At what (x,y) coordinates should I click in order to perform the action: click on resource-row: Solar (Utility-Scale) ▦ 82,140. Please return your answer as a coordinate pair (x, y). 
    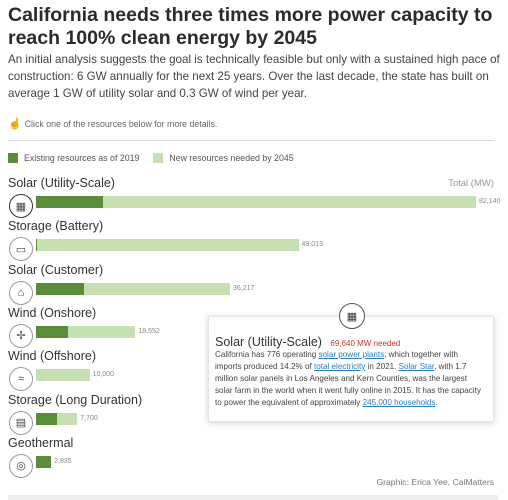
    Looking at the image, I should click on (254, 197).